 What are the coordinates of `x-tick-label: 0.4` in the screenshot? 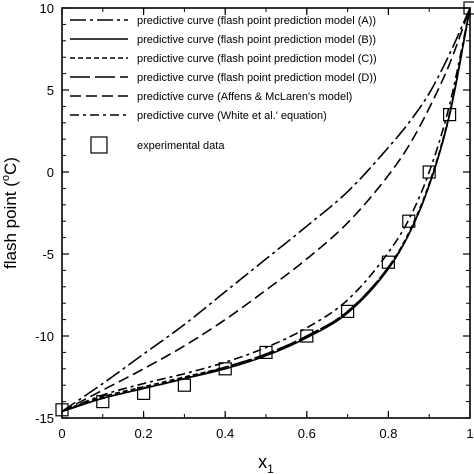 It's located at (225, 433).